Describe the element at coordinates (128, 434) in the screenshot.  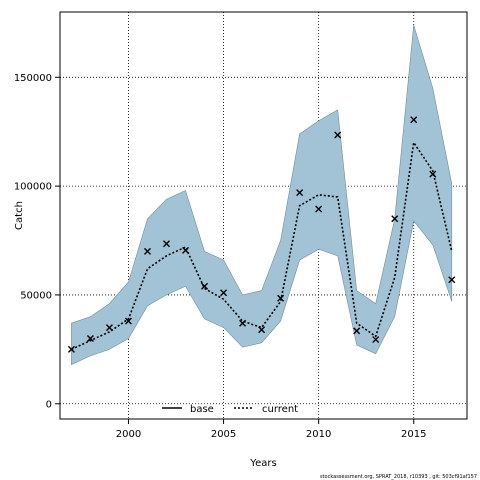
I see `x-tick-label: 2000` at that location.